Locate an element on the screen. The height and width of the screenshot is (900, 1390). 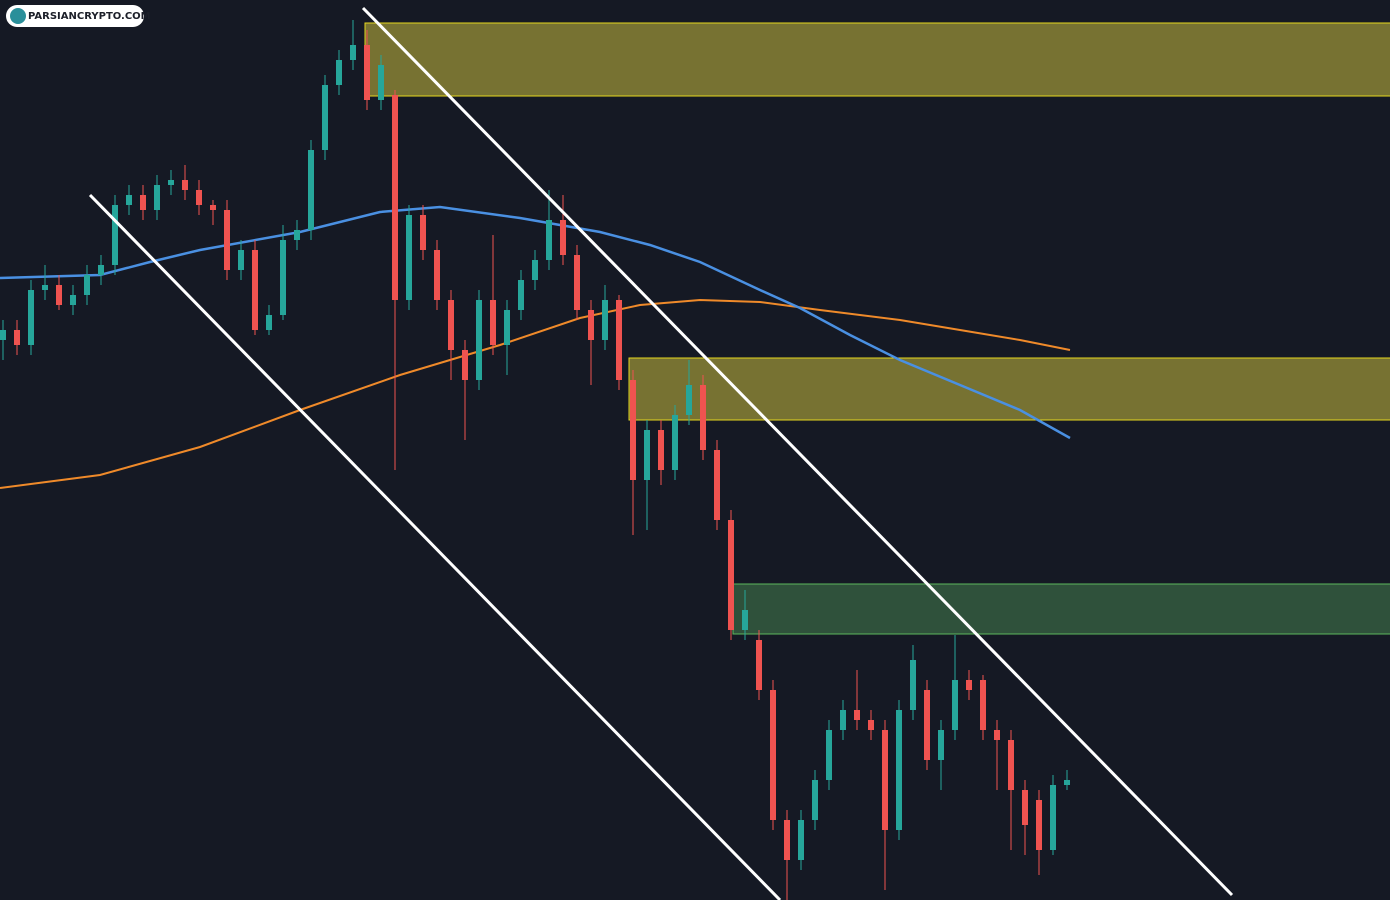
watermark-badge is located at coordinates (75, 16).